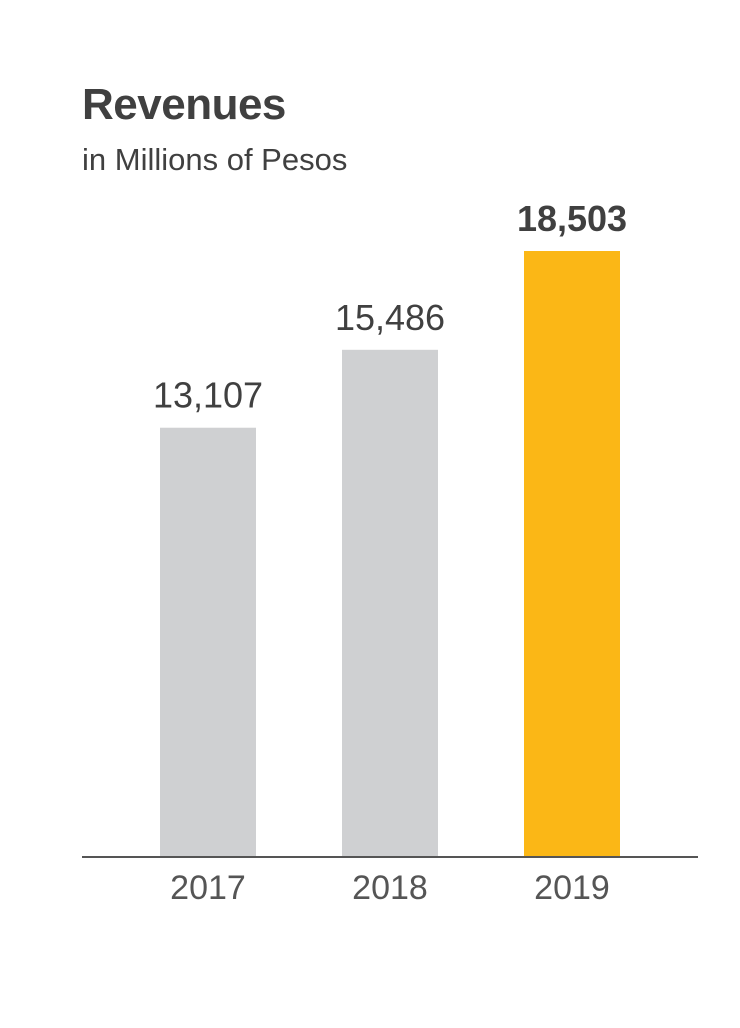 Image resolution: width=740 pixels, height=1028 pixels. I want to click on x-axis-tick-labels: 2017 2018 2019, so click(390, 888).